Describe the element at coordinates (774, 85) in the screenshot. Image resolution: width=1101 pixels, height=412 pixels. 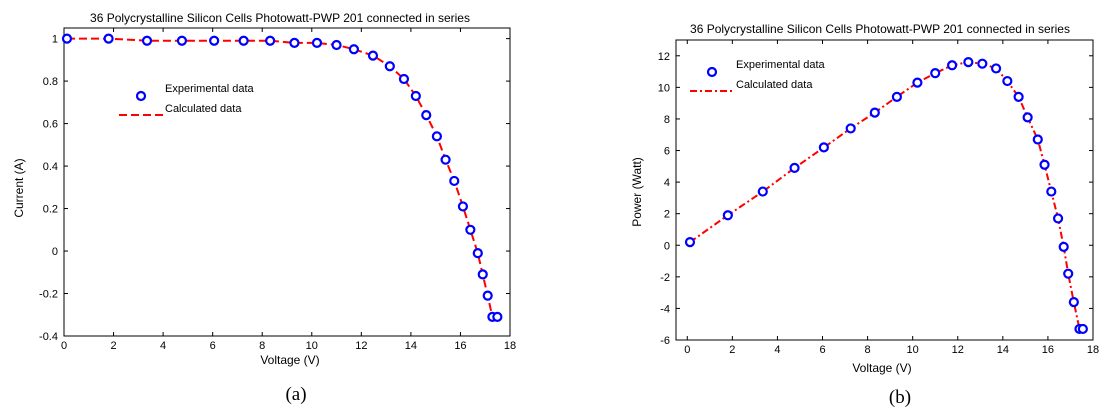
I see `chart-b-legend-label-calculated: Calculated data` at that location.